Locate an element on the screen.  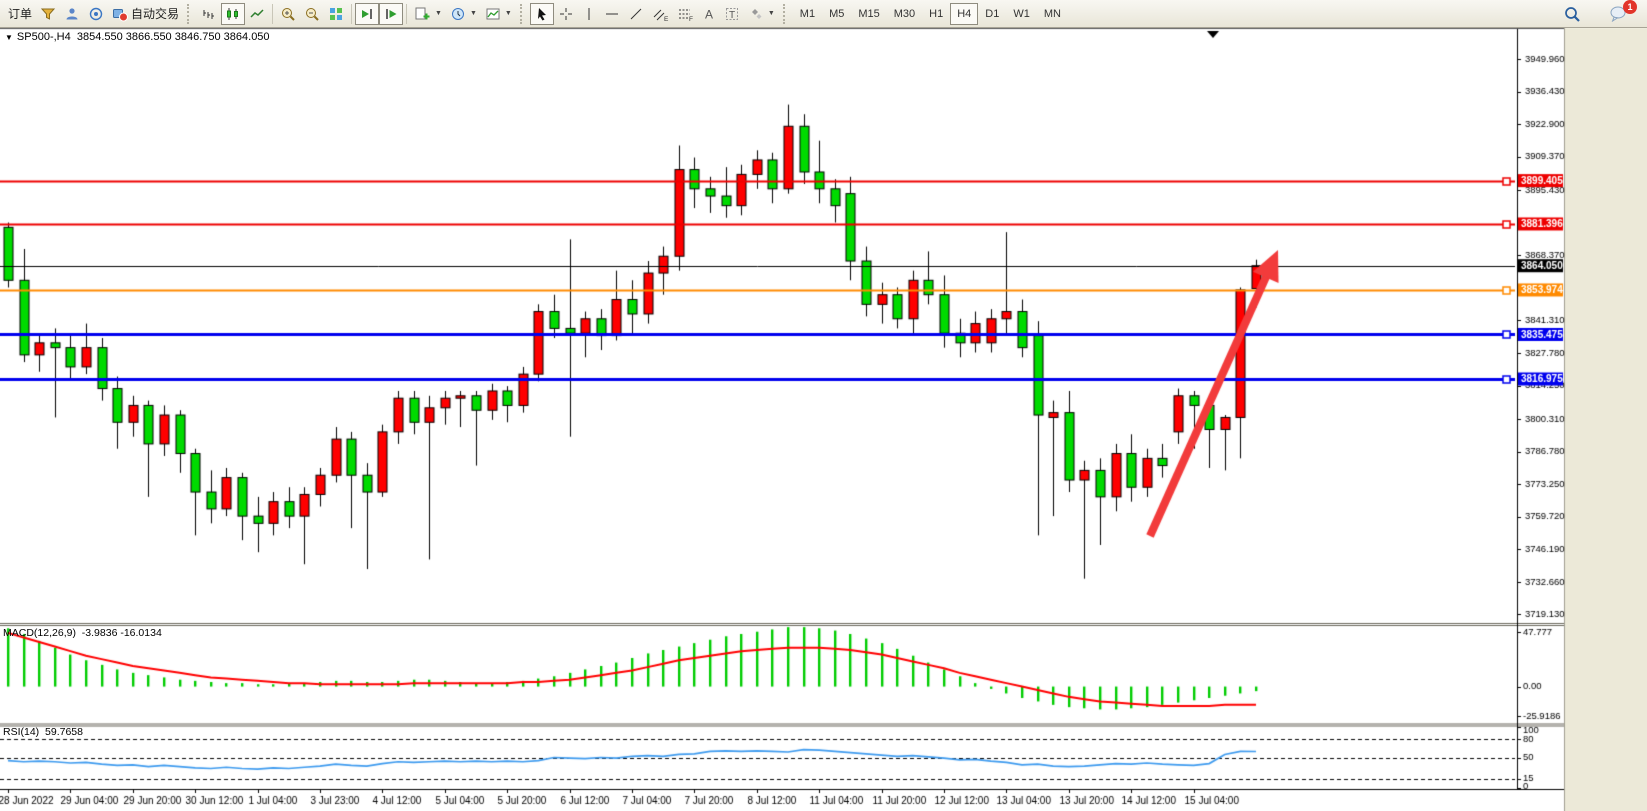
radar-icon is located at coordinates (96, 14).